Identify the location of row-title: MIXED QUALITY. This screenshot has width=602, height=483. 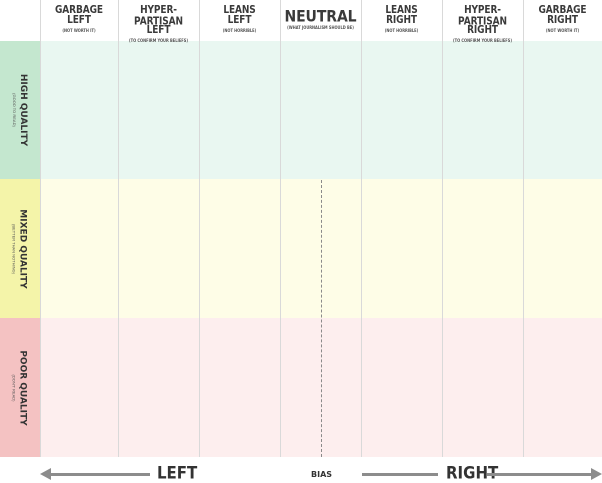
(23, 248).